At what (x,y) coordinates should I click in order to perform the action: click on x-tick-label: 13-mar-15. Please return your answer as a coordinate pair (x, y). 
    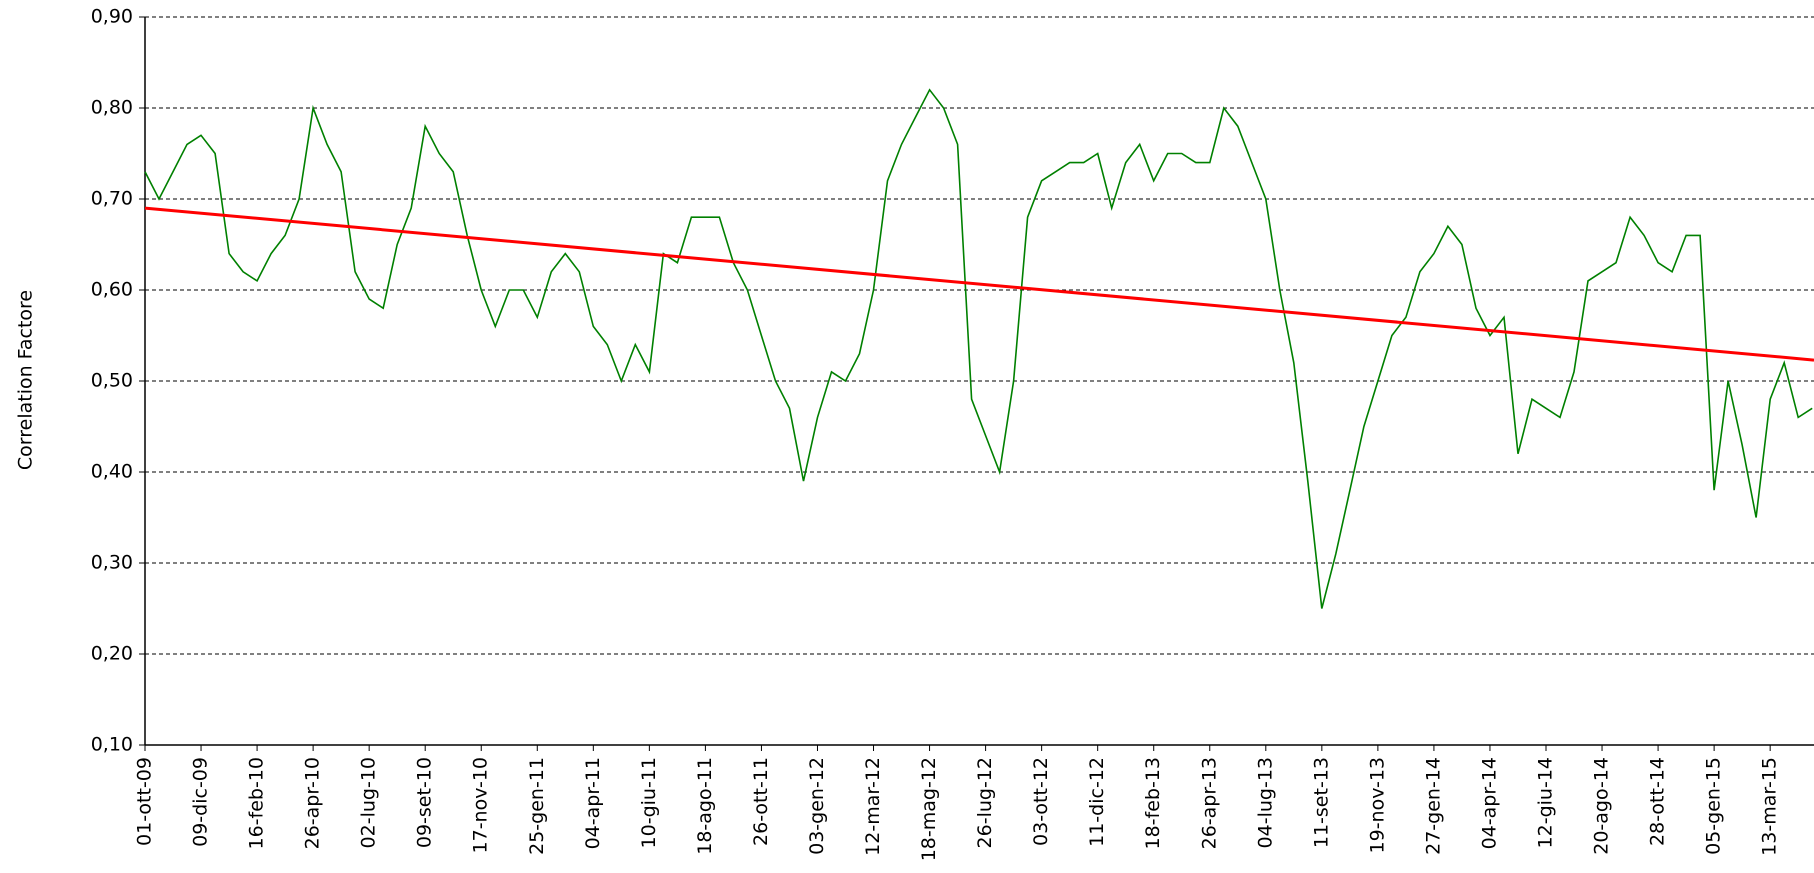
    Looking at the image, I should click on (1770, 806).